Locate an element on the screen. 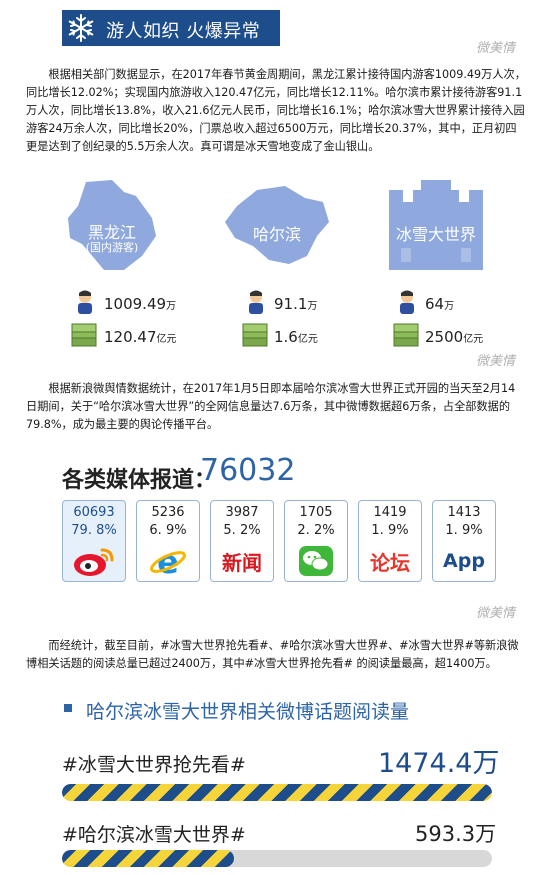 This screenshot has height=875, width=548. media-total-label: 各类媒体报道： is located at coordinates (139, 480).